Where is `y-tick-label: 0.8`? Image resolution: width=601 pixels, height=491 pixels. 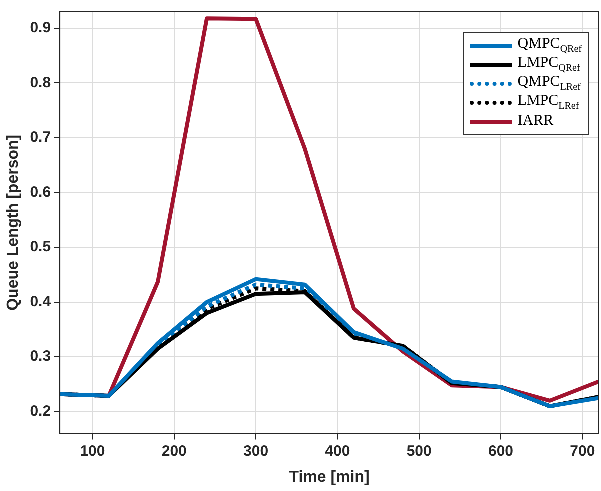 y-tick-label: 0.8 is located at coordinates (41, 83).